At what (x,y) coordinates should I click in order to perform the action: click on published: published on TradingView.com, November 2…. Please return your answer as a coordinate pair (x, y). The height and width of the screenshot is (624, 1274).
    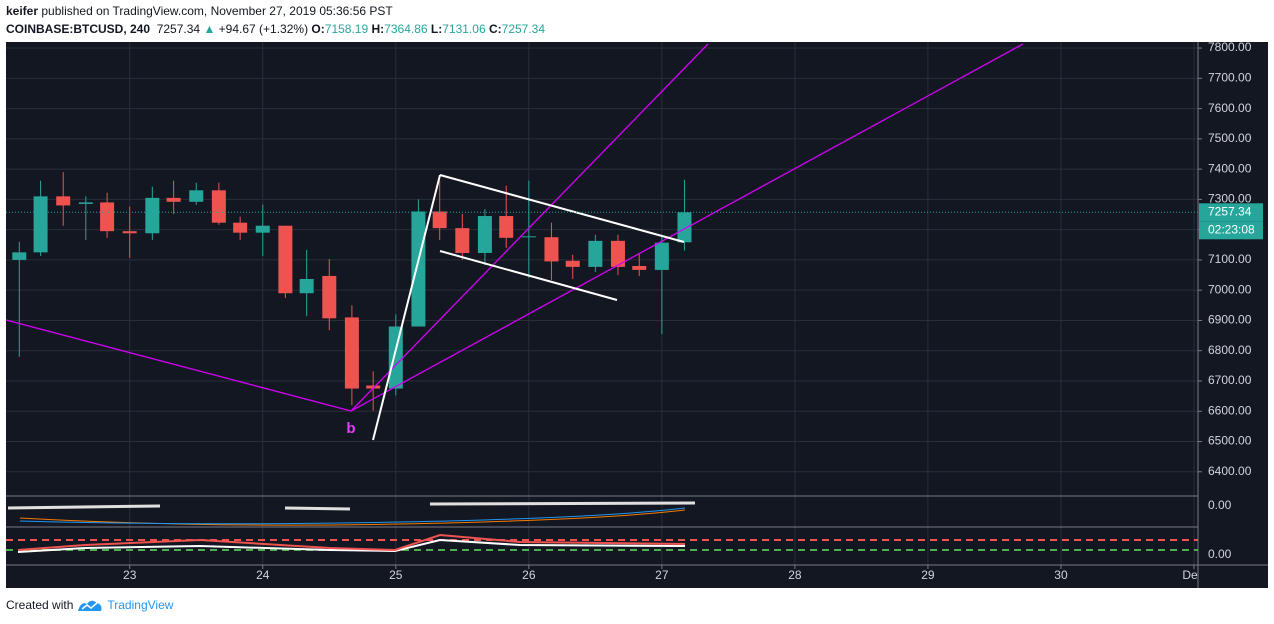
    Looking at the image, I should click on (217, 11).